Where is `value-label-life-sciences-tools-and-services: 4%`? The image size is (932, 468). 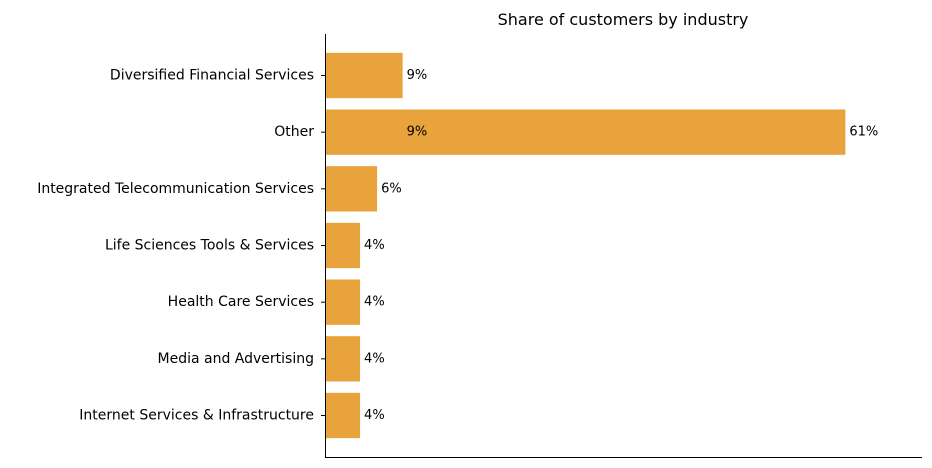 value-label-life-sciences-tools-and-services: 4% is located at coordinates (374, 245).